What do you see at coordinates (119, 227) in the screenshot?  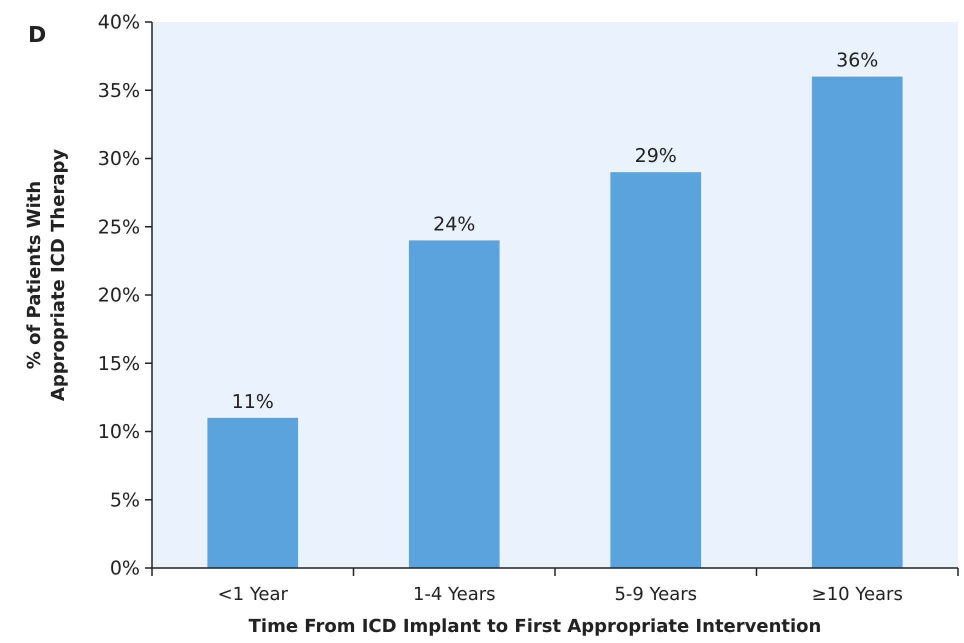 I see `y-tick-label: 25%` at bounding box center [119, 227].